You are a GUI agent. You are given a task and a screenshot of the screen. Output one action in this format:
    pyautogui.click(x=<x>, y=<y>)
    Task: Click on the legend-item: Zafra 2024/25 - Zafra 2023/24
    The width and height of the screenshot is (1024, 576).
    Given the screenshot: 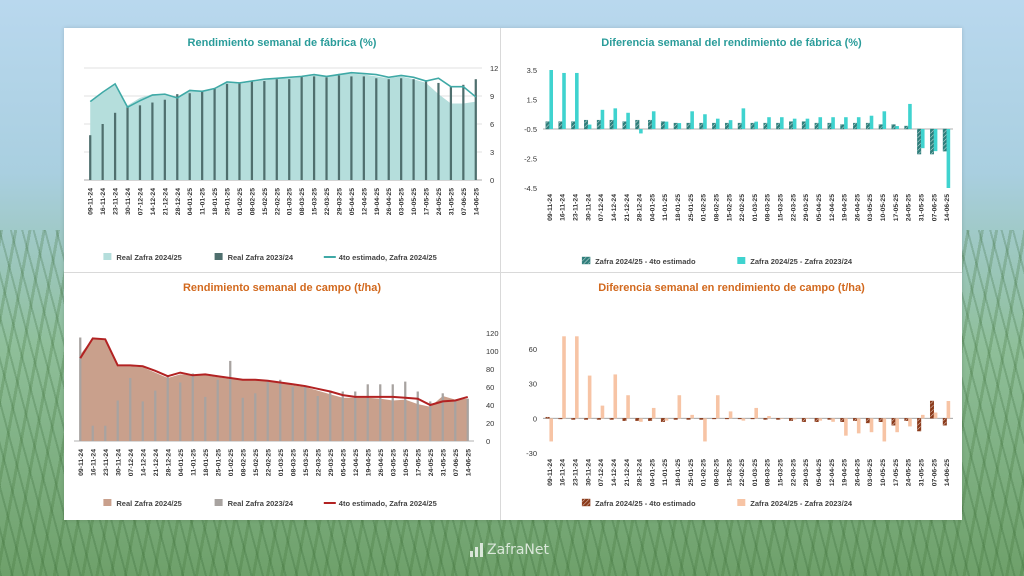 What is the action you would take?
    pyautogui.click(x=795, y=261)
    